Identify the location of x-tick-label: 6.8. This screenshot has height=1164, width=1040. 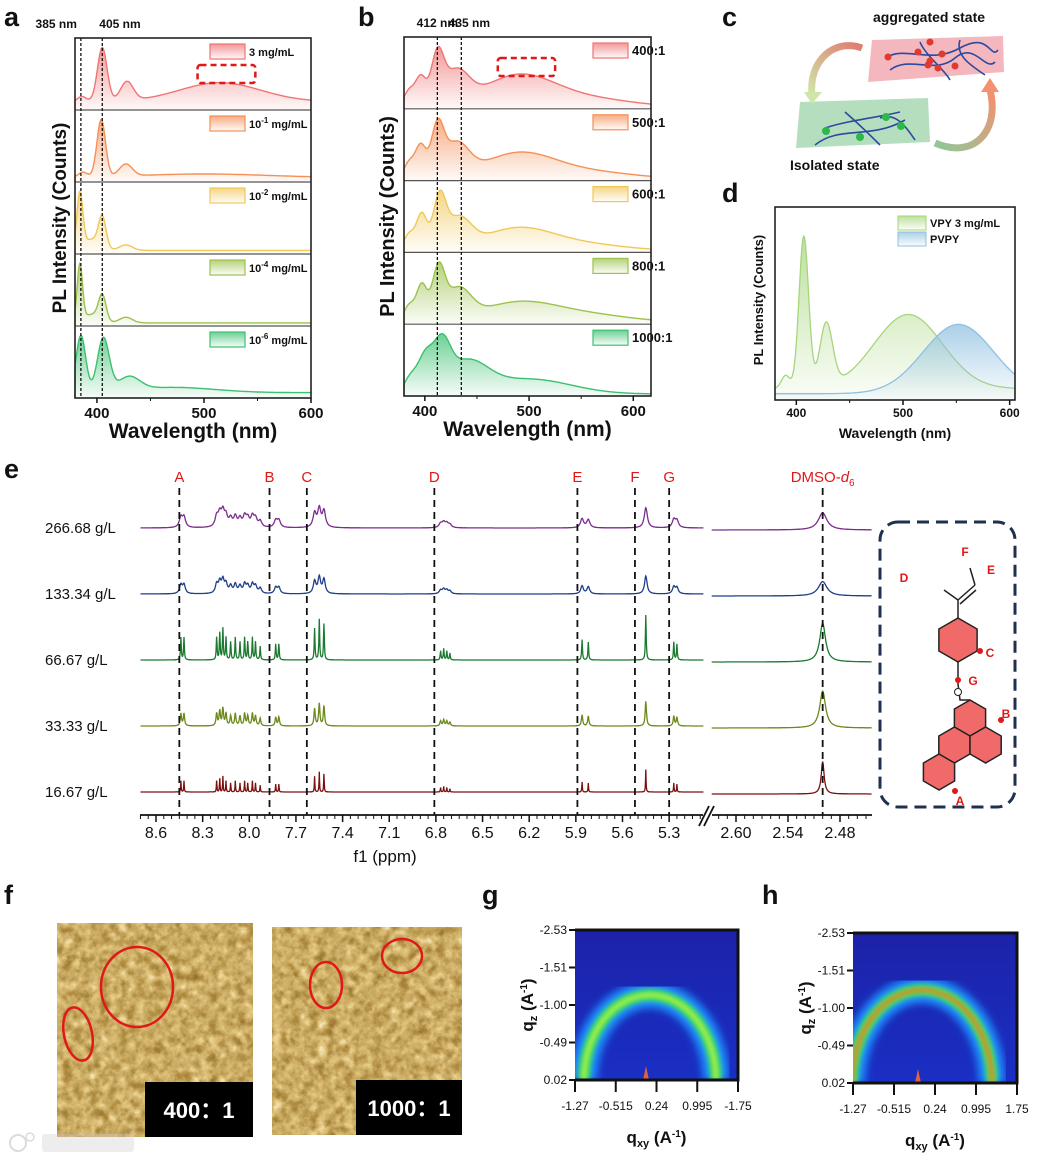
(436, 833).